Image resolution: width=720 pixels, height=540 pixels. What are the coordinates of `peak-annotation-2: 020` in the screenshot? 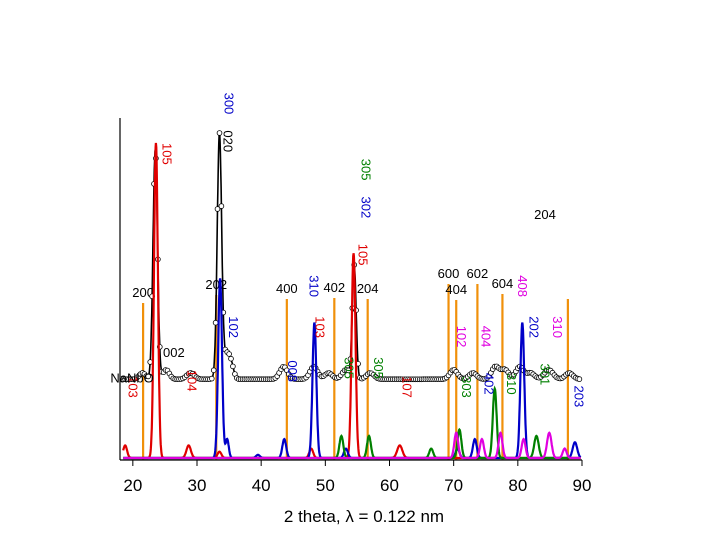 It's located at (227, 141).